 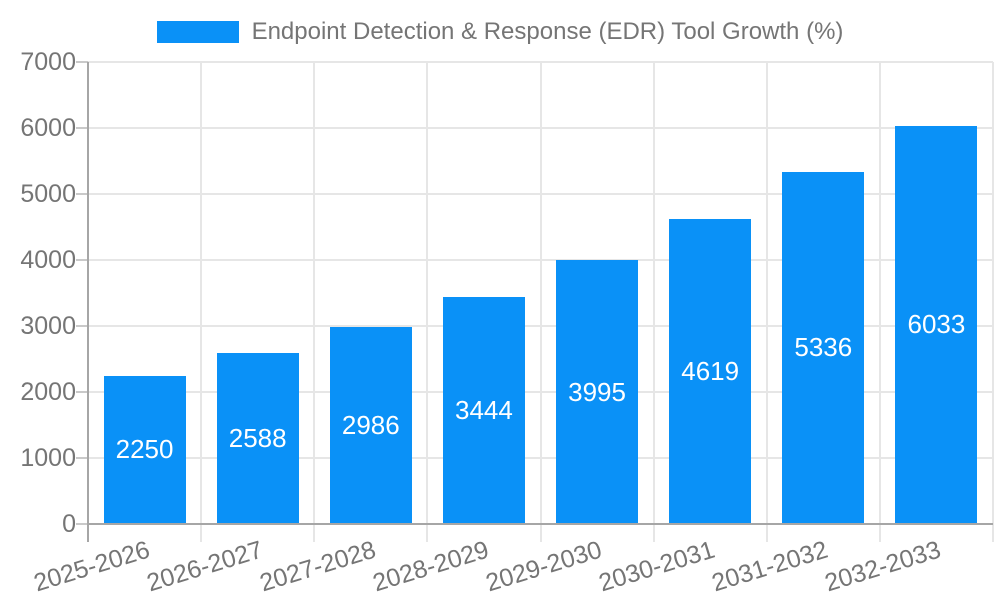 I want to click on bar: 2250, so click(x=144, y=449).